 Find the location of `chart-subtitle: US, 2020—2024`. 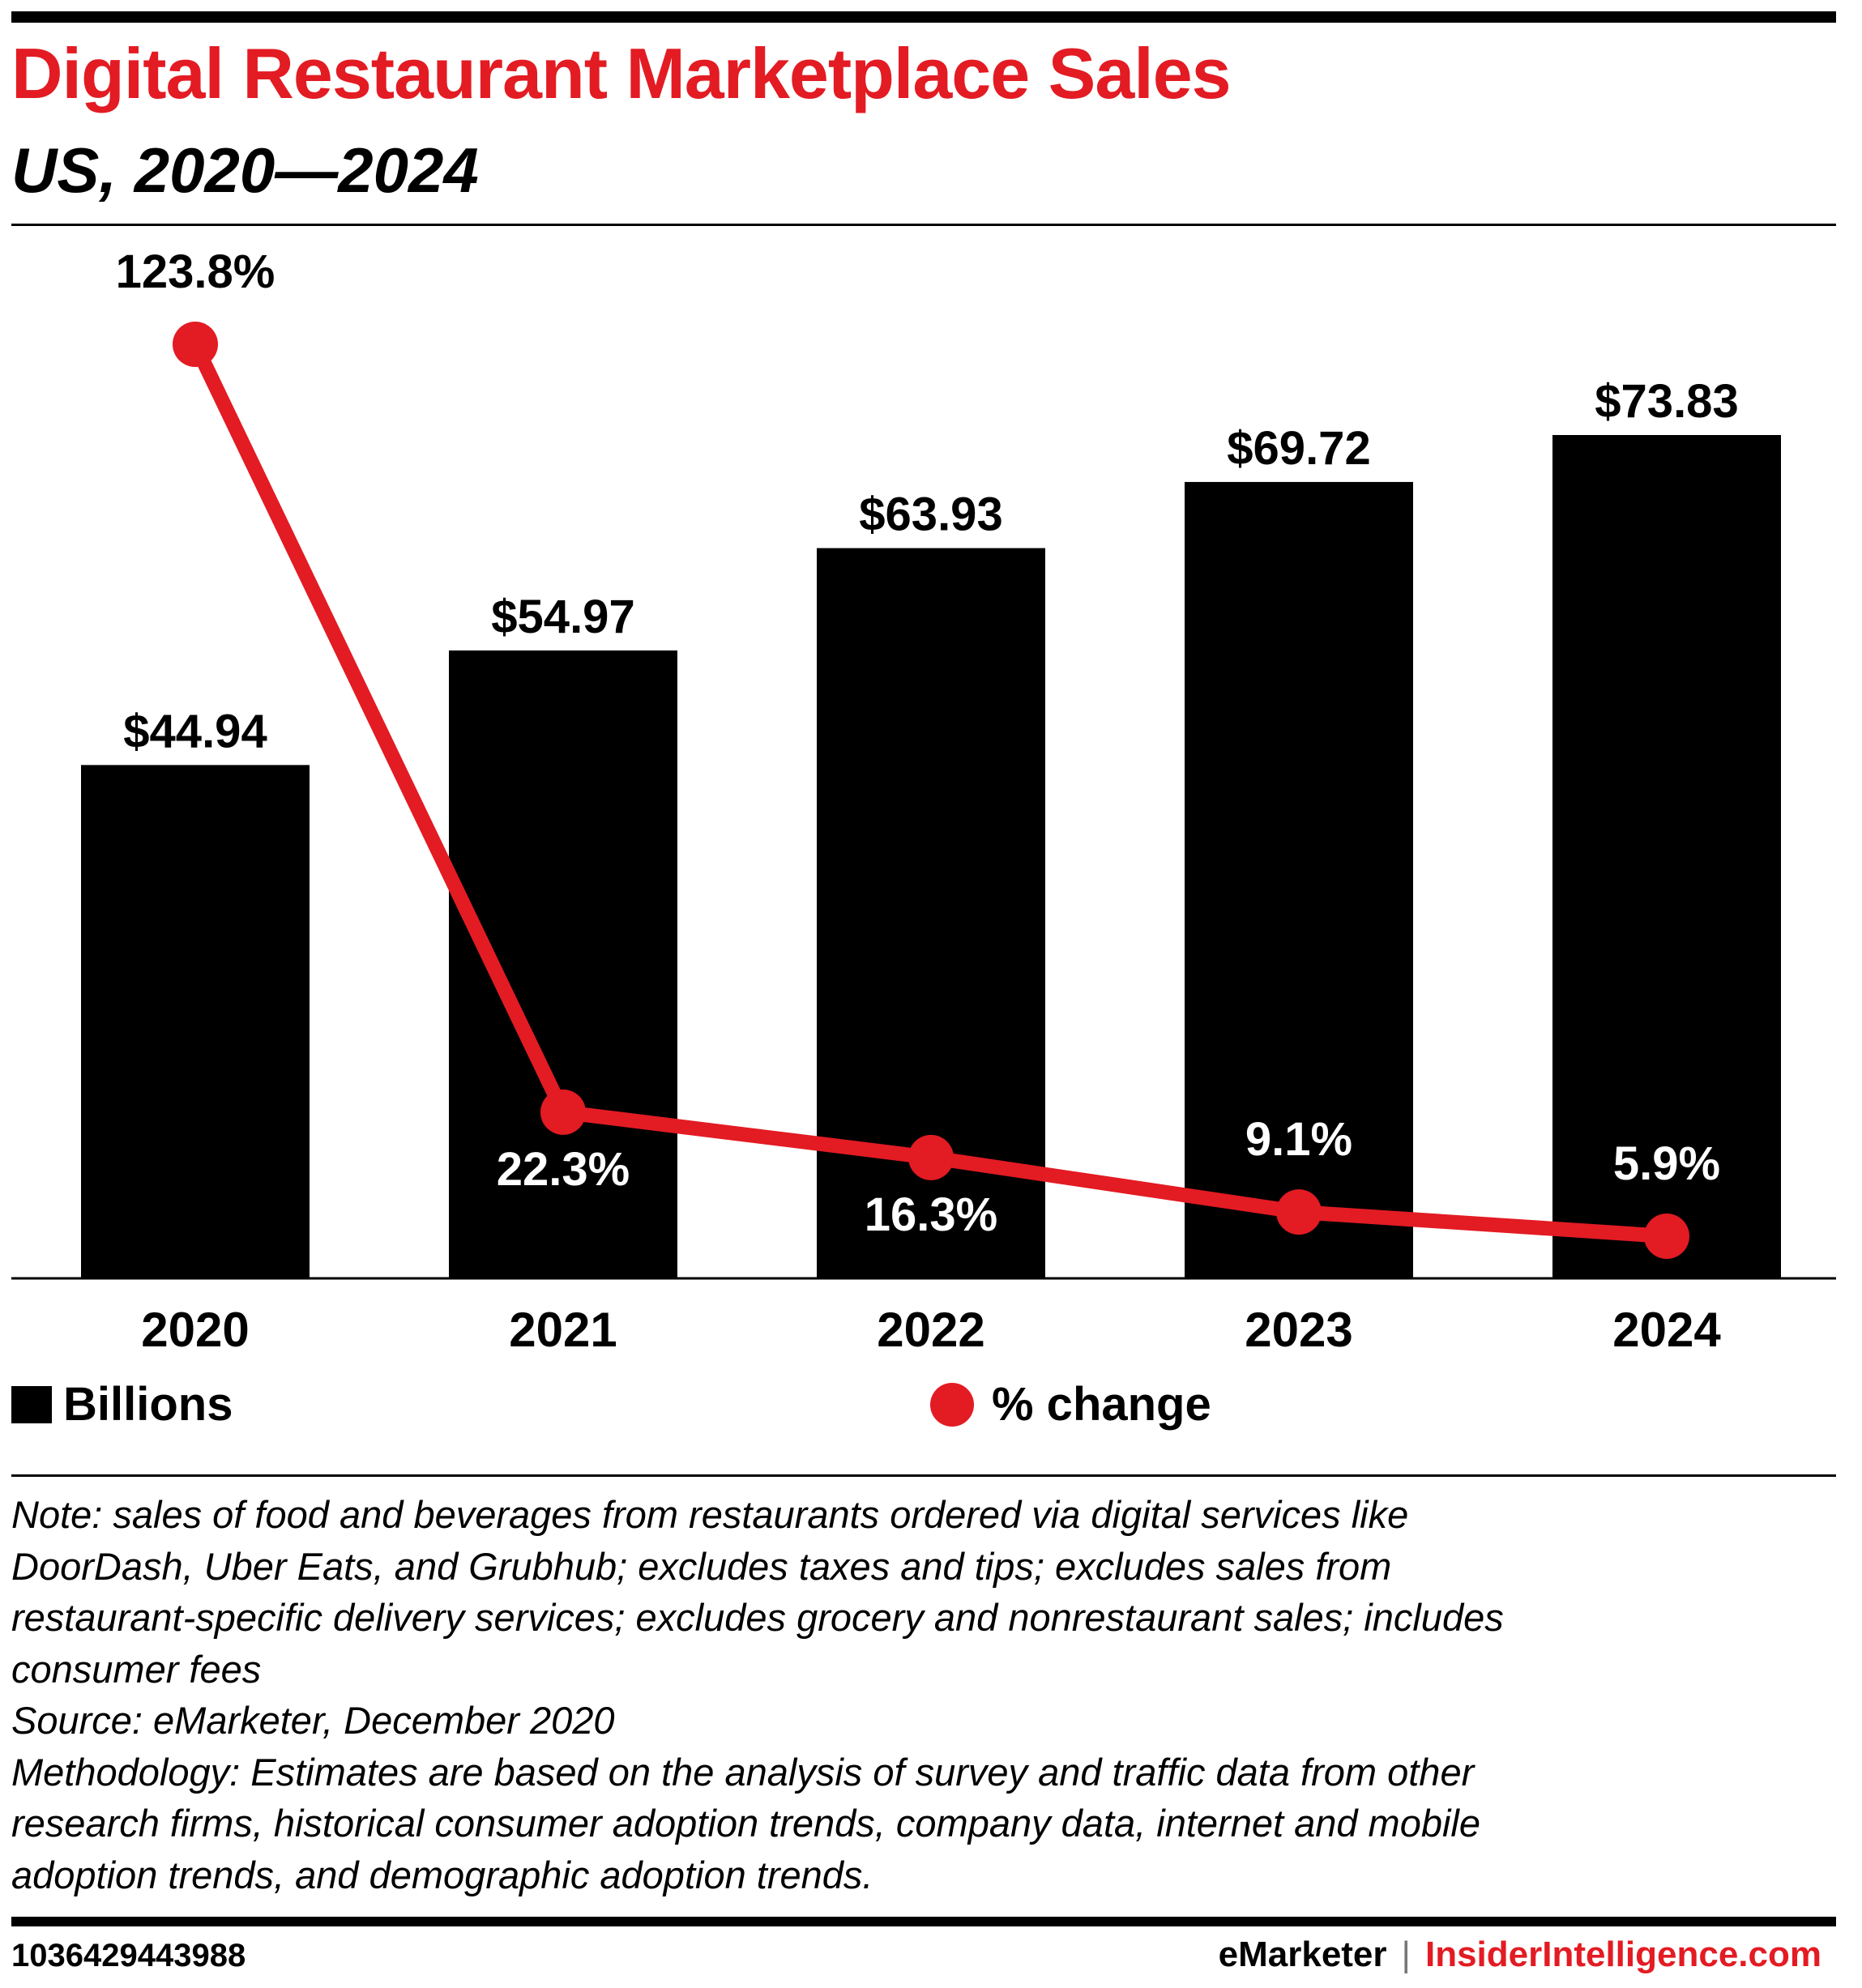

chart-subtitle: US, 2020—2024 is located at coordinates (245, 170).